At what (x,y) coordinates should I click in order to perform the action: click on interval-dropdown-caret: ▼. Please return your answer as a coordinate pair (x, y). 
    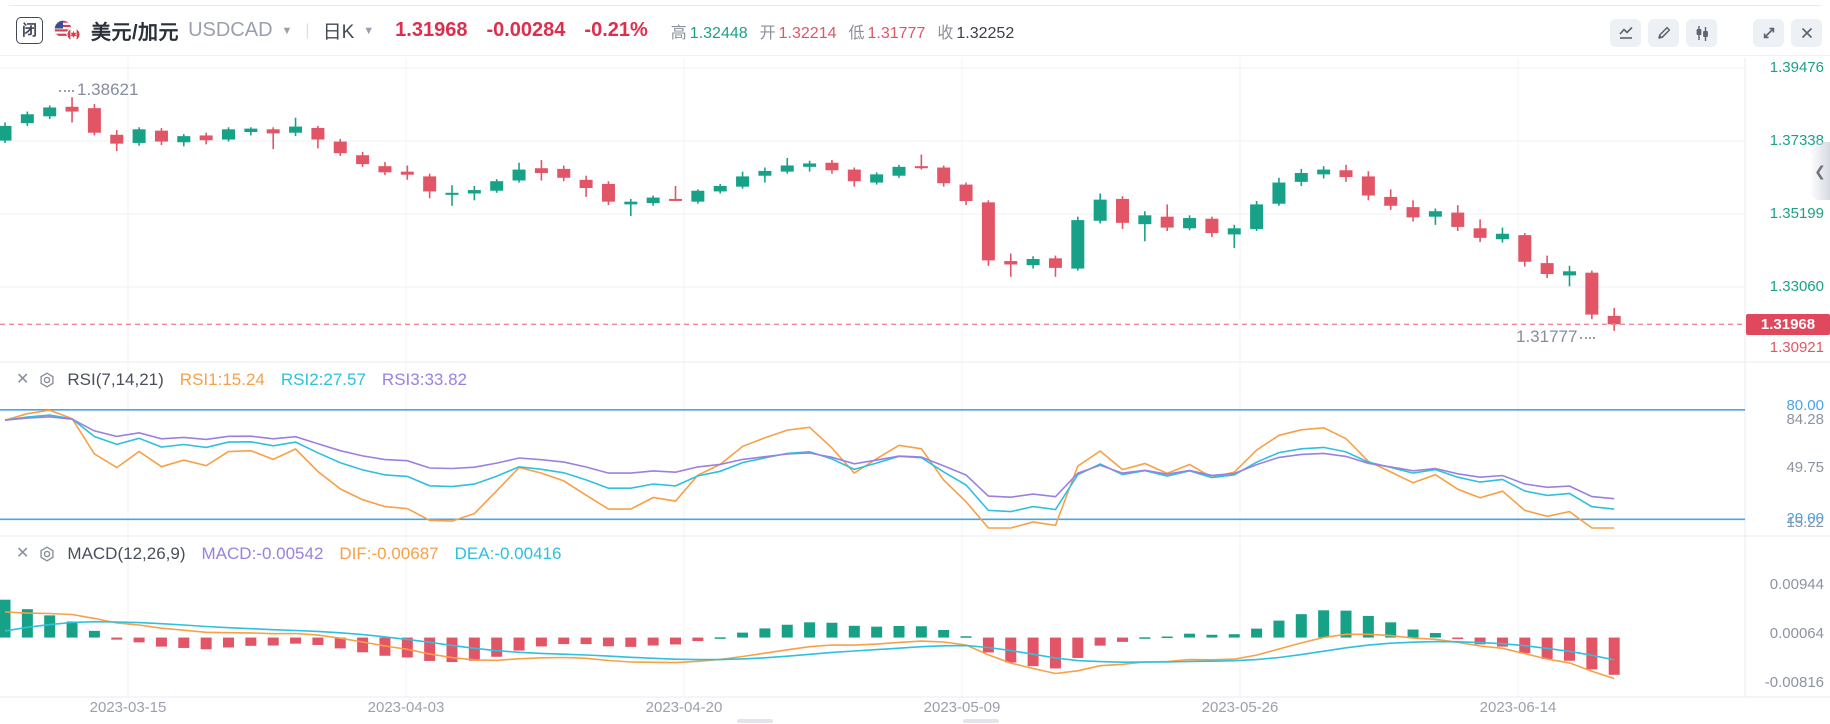
    Looking at the image, I should click on (369, 30).